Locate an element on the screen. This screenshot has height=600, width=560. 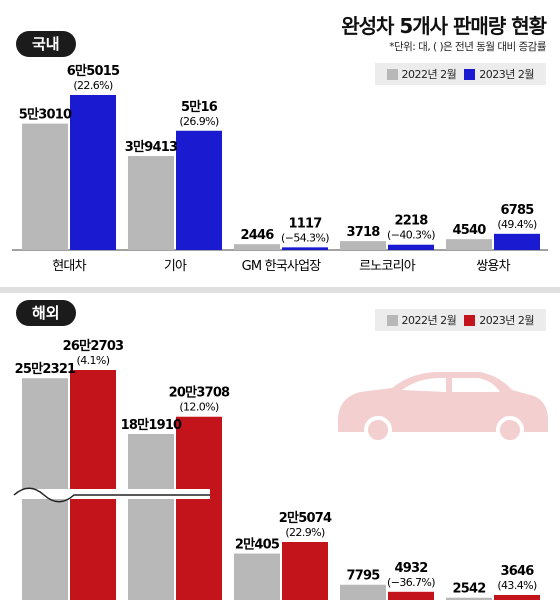
value-label-domestic-2023: 6785 is located at coordinates (518, 210).